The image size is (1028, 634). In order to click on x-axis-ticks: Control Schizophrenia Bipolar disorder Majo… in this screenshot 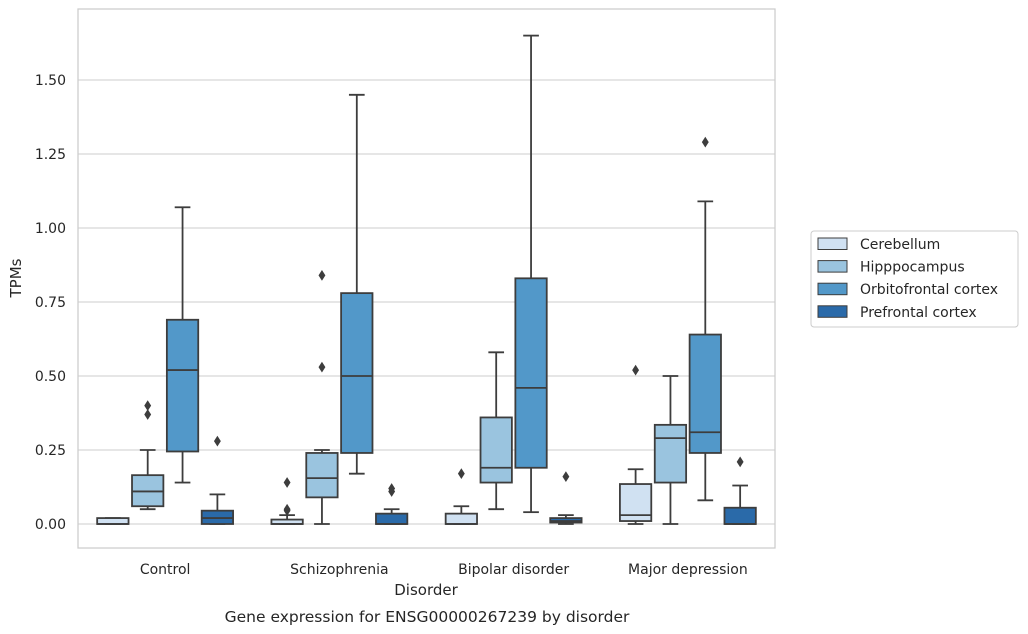, I will do `click(444, 570)`.